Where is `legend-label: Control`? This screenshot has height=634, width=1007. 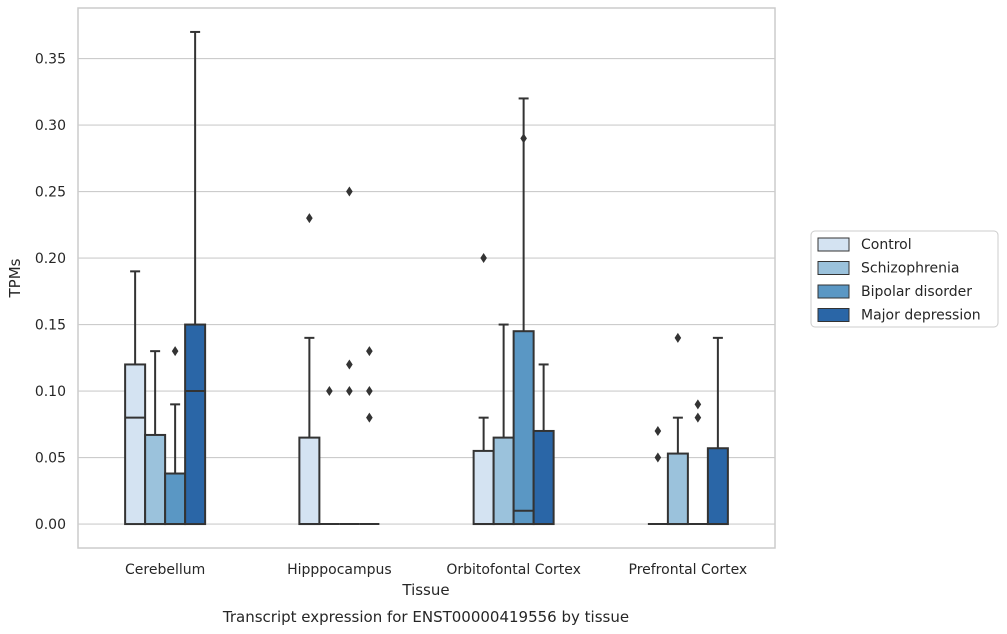
legend-label: Control is located at coordinates (886, 245).